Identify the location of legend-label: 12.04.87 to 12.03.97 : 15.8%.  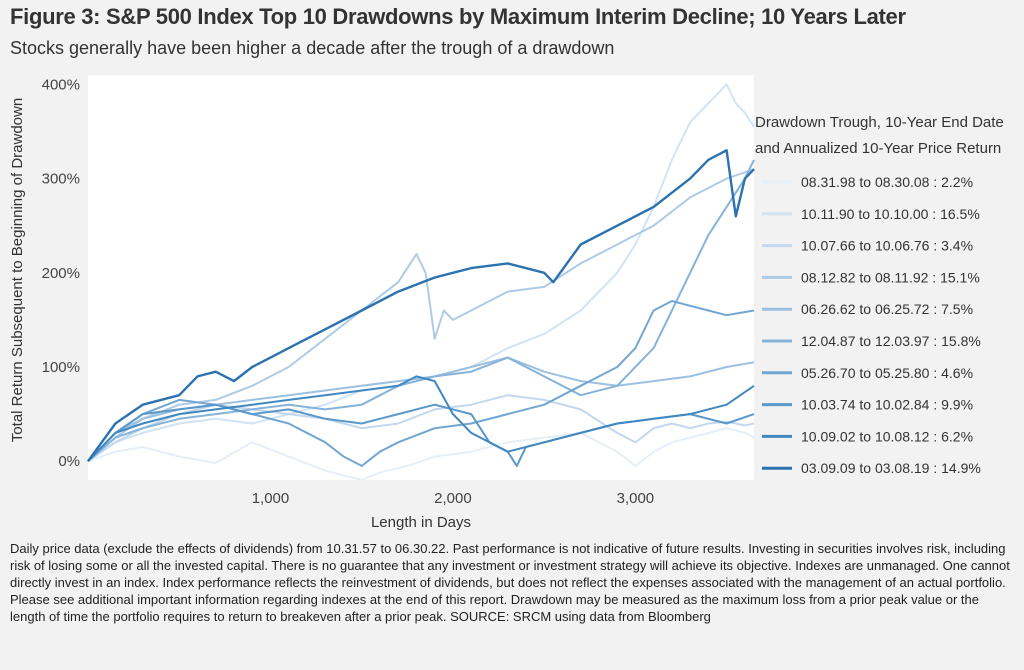
(891, 341).